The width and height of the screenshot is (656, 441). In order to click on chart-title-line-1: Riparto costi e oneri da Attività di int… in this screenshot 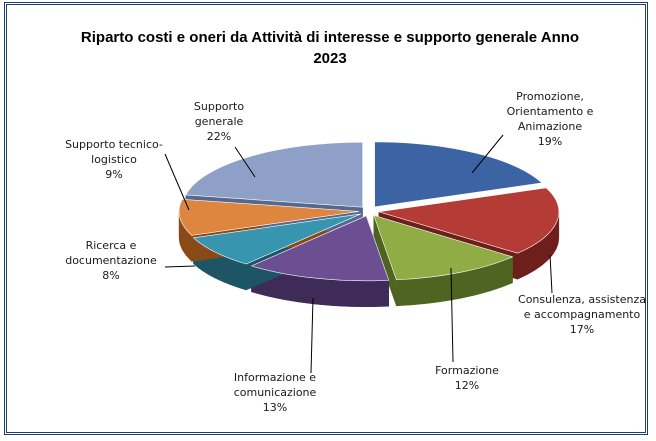, I will do `click(330, 37)`.